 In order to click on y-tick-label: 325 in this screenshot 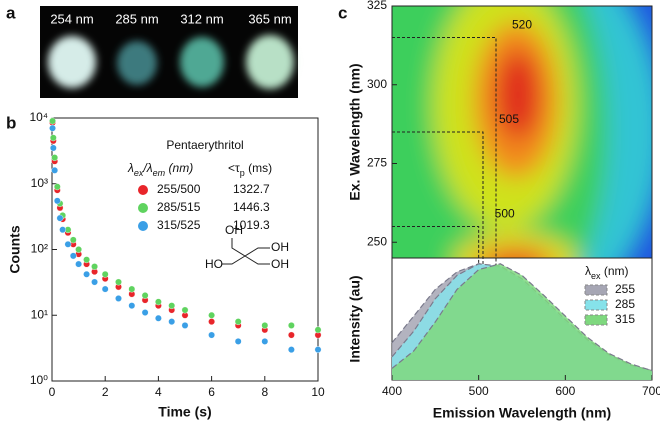, I will do `click(377, 6)`.